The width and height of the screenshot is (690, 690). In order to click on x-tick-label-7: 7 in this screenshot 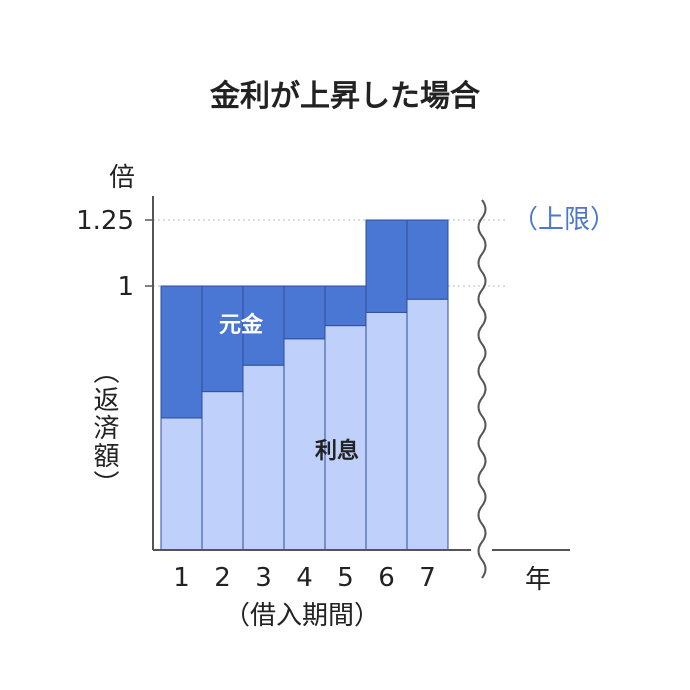, I will do `click(427, 578)`.